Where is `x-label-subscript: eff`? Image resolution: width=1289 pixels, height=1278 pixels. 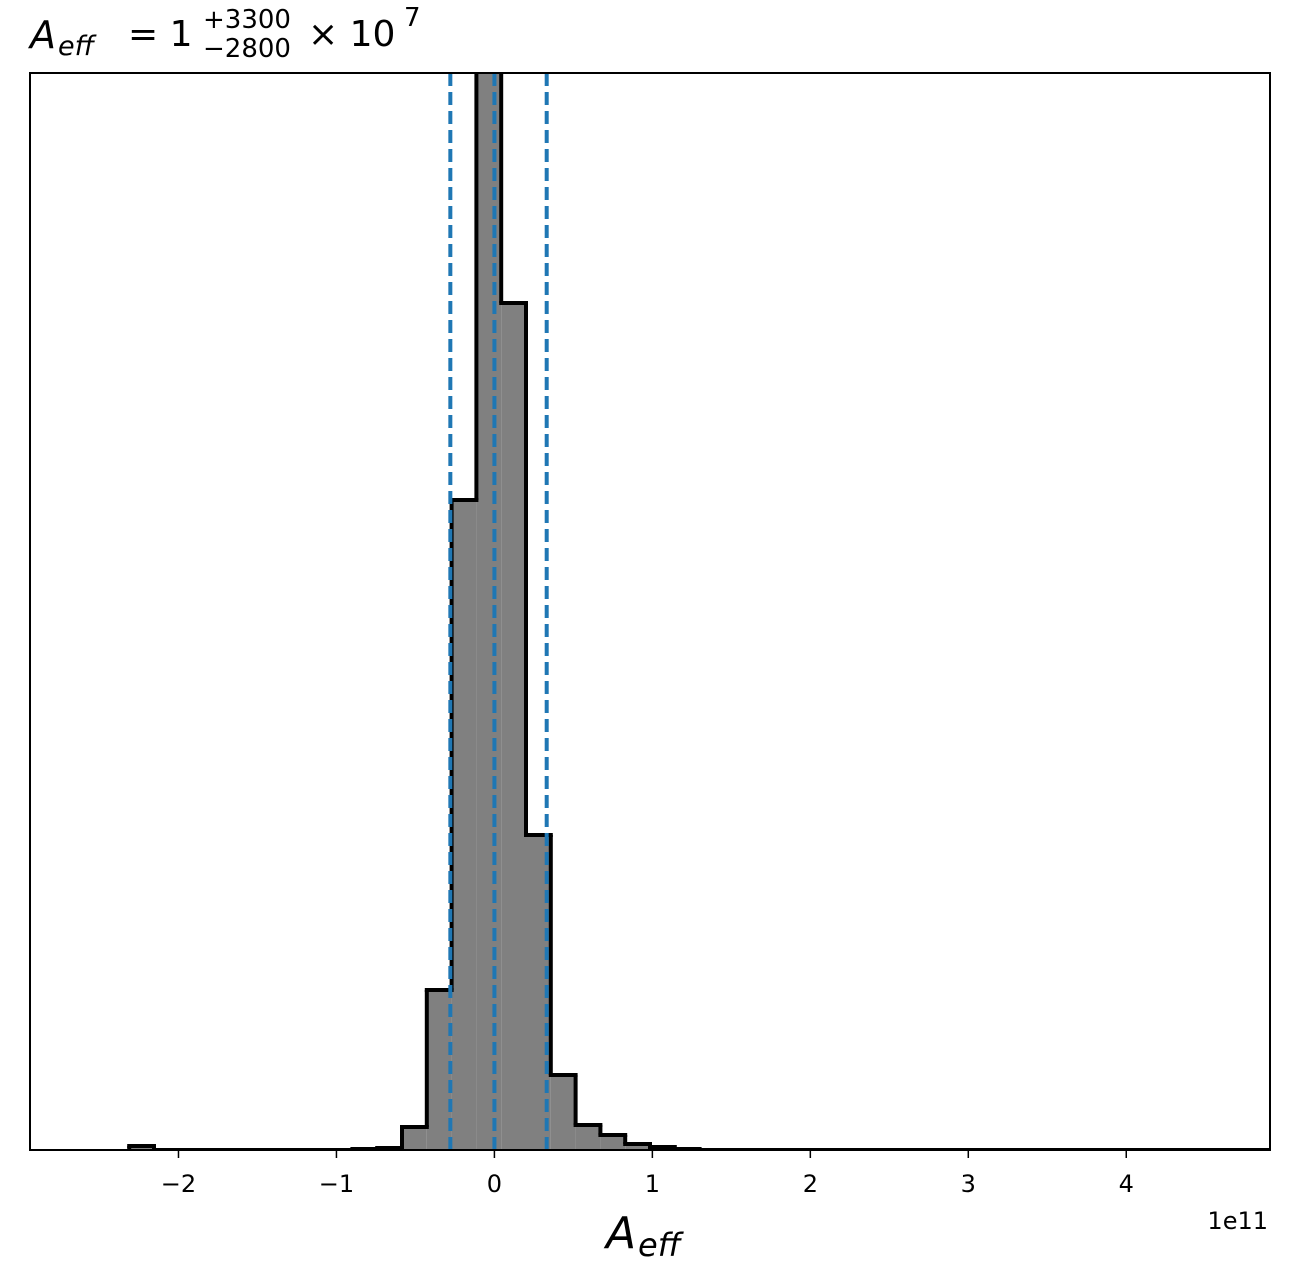 x-label-subscript: eff is located at coordinates (661, 1245).